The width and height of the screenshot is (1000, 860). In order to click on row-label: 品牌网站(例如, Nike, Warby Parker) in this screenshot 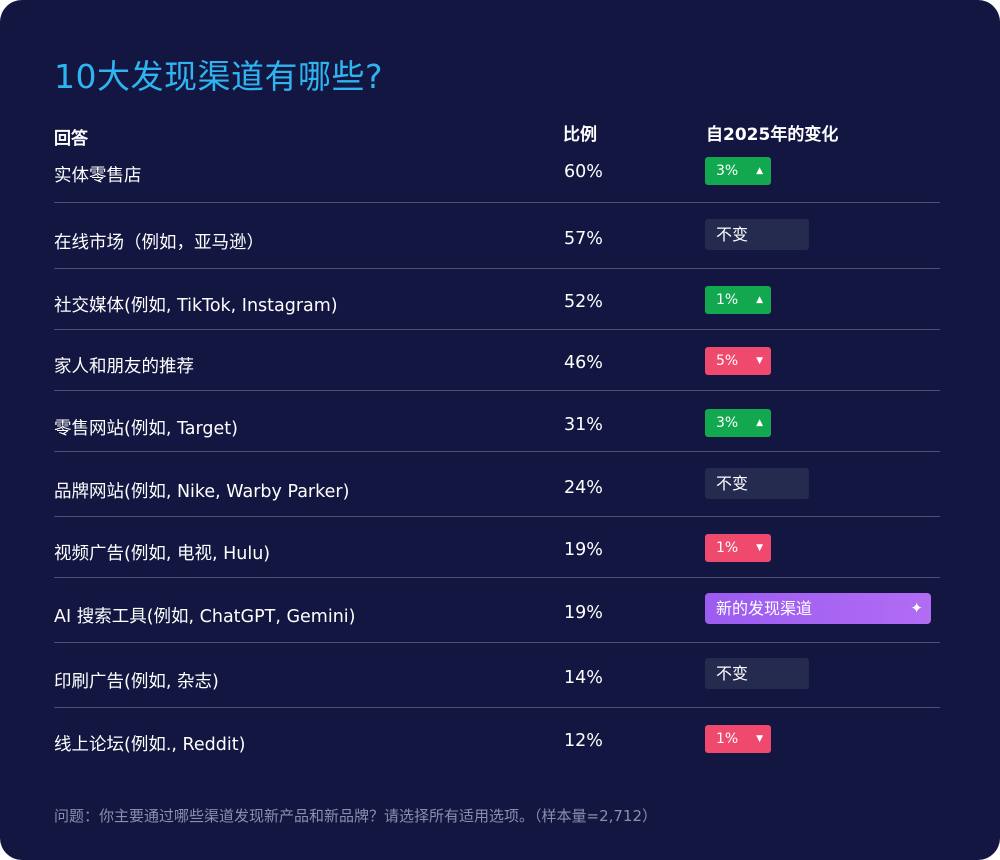, I will do `click(202, 492)`.